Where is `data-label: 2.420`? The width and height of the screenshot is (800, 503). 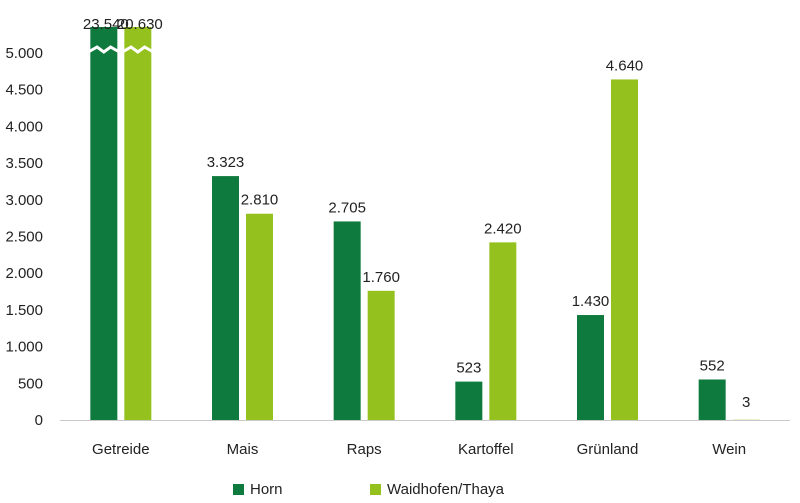 data-label: 2.420 is located at coordinates (503, 228).